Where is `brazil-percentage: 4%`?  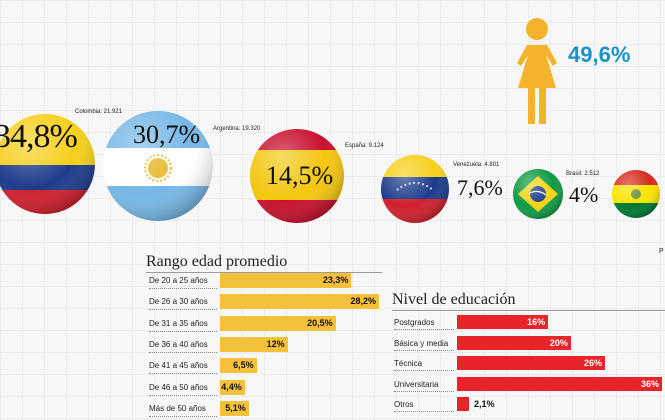
brazil-percentage: 4% is located at coordinates (584, 194).